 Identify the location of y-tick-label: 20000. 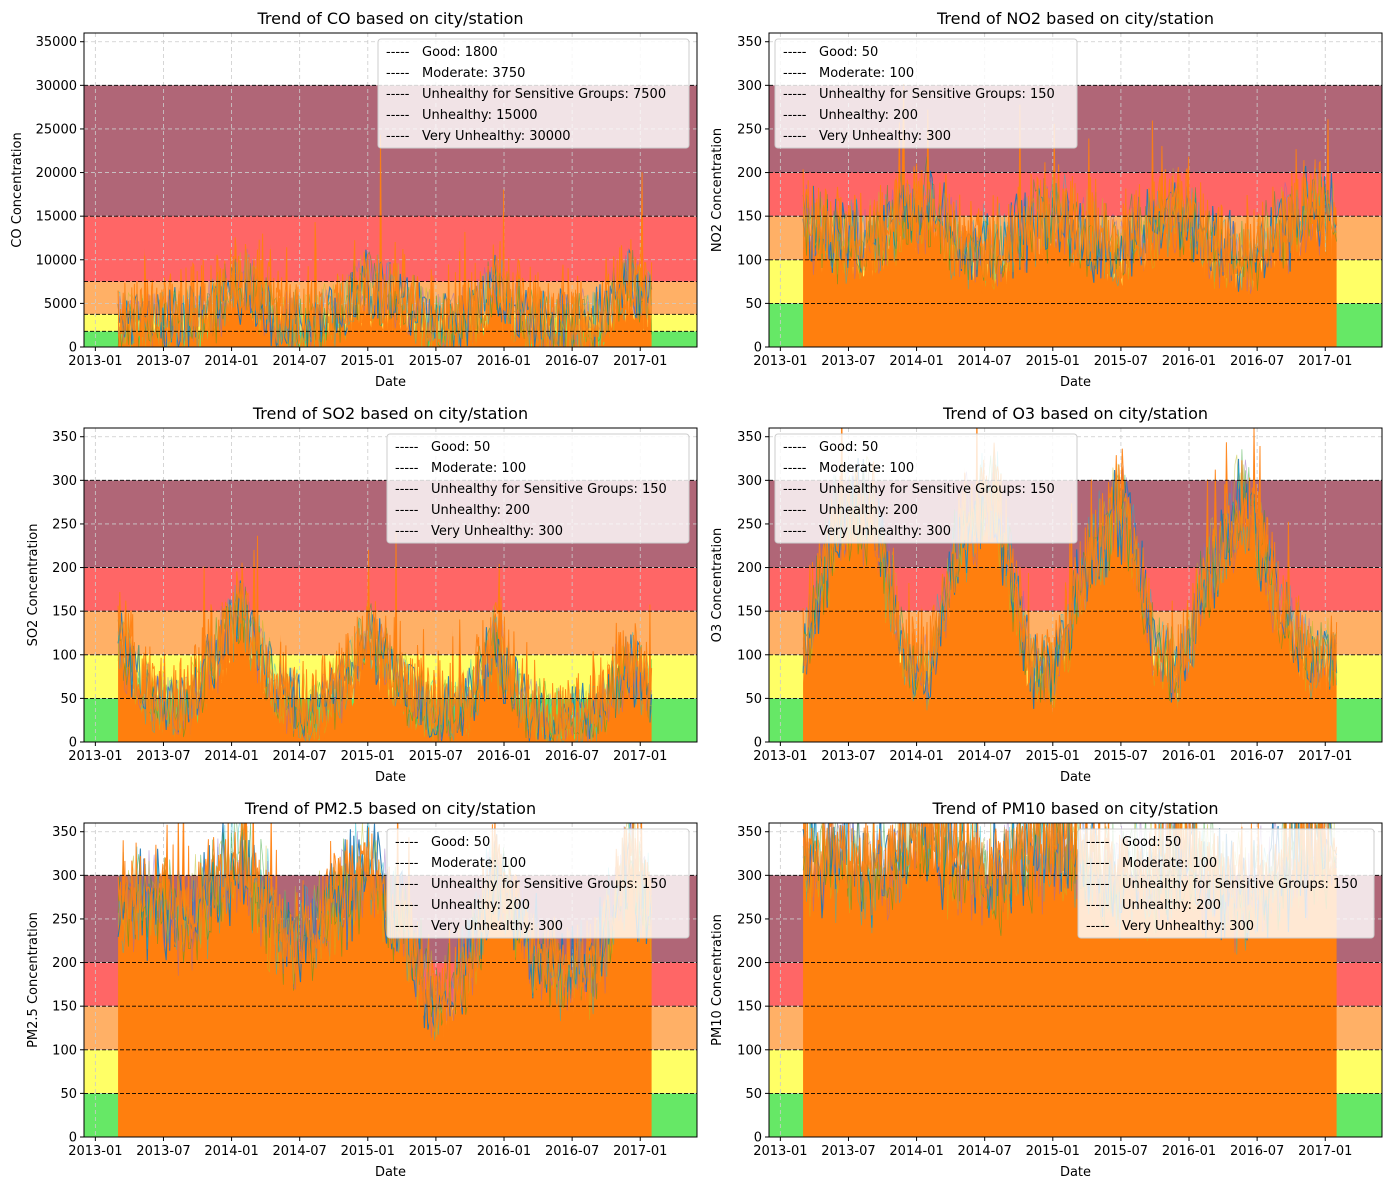
(56, 173).